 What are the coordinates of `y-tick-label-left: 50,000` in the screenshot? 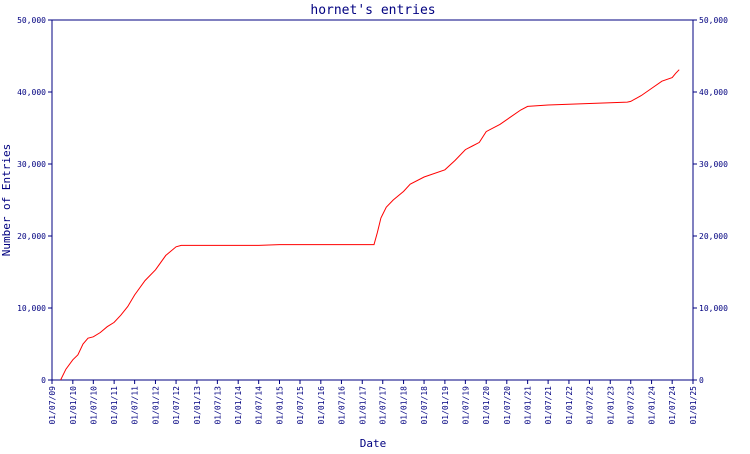 It's located at (31, 20).